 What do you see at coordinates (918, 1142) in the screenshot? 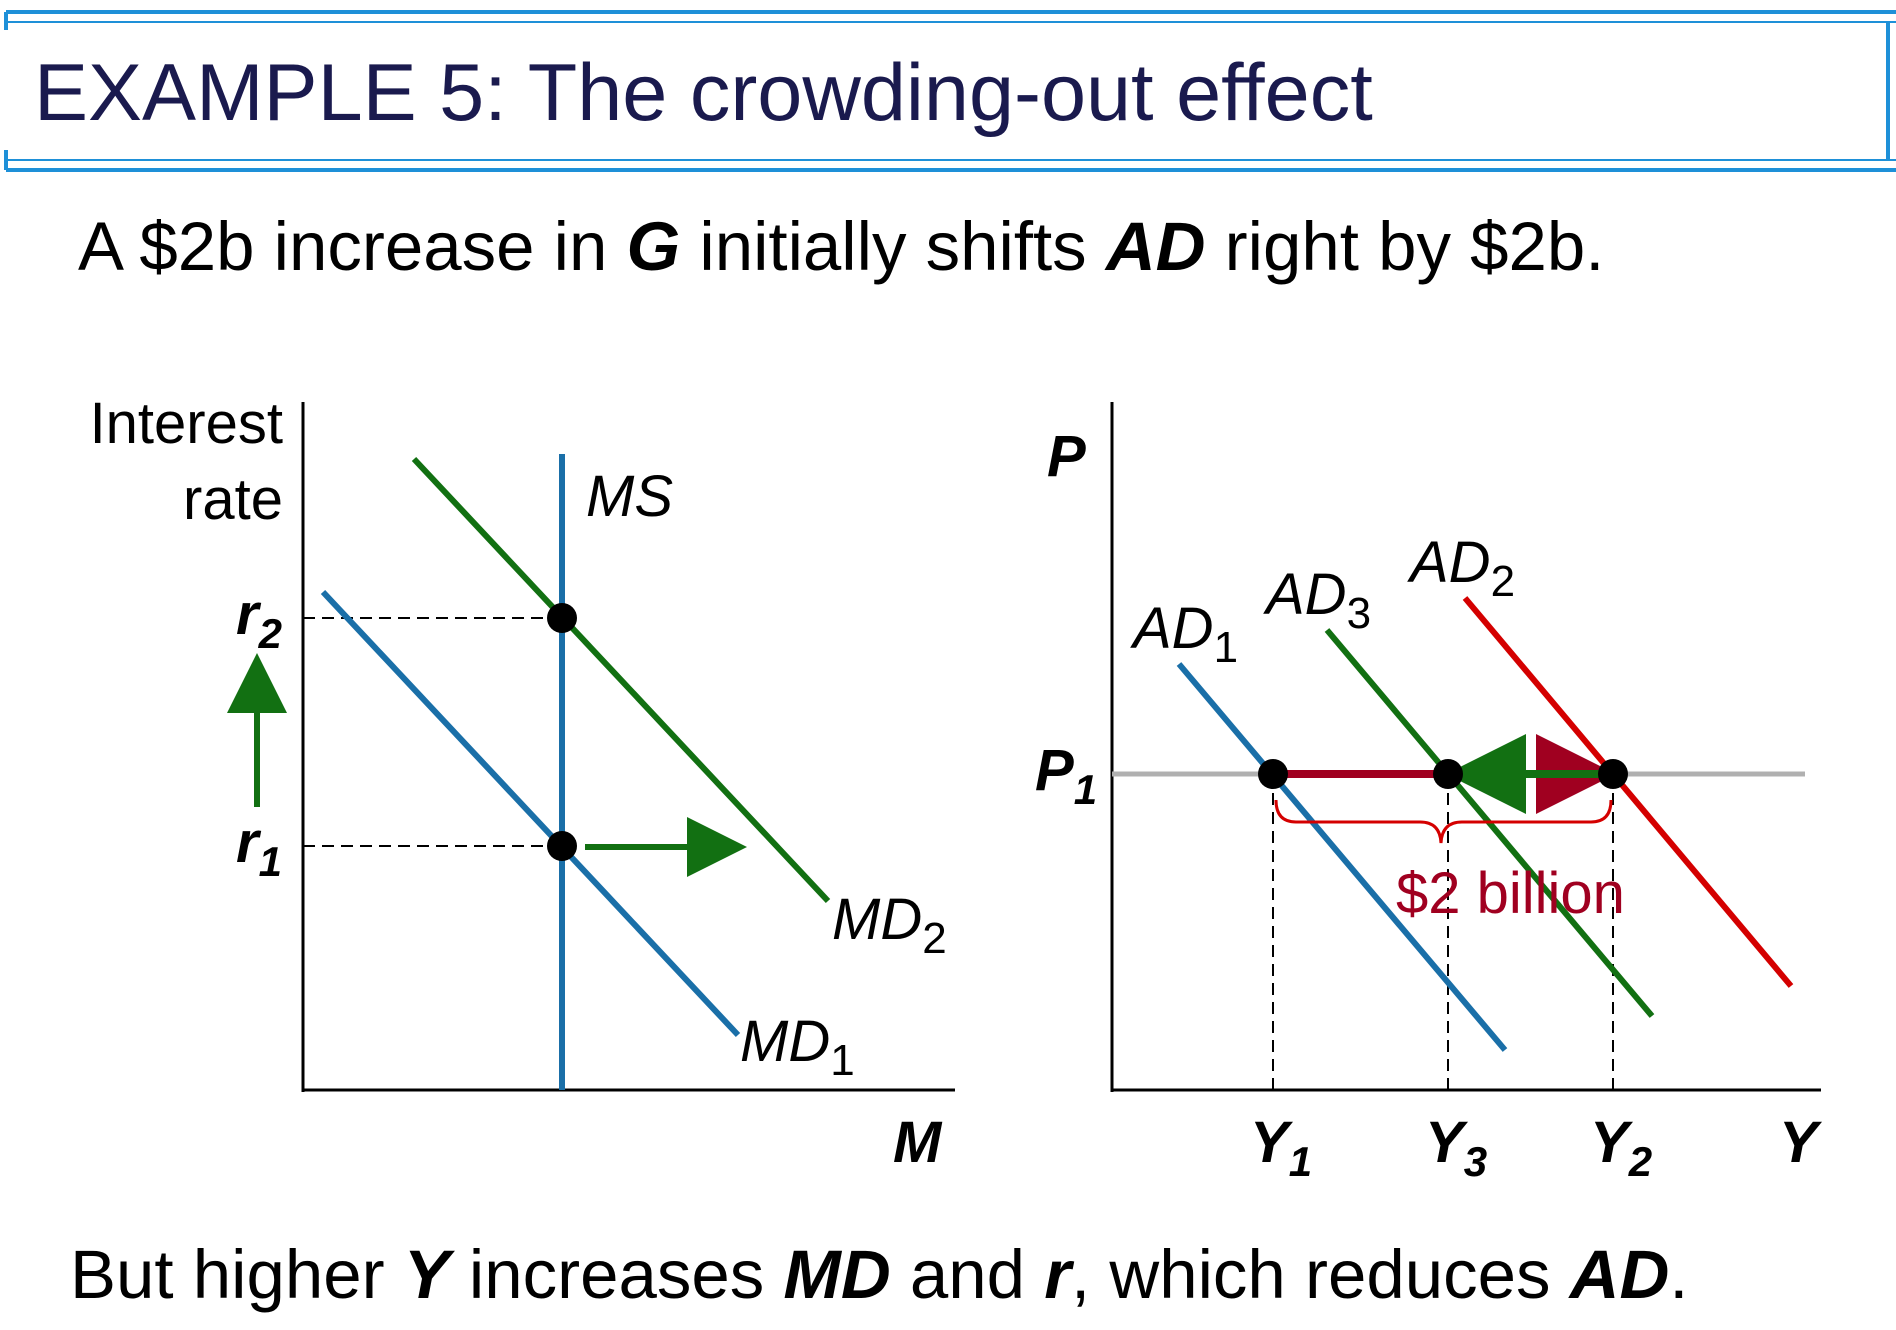
I see `money-x-axis-label: M` at bounding box center [918, 1142].